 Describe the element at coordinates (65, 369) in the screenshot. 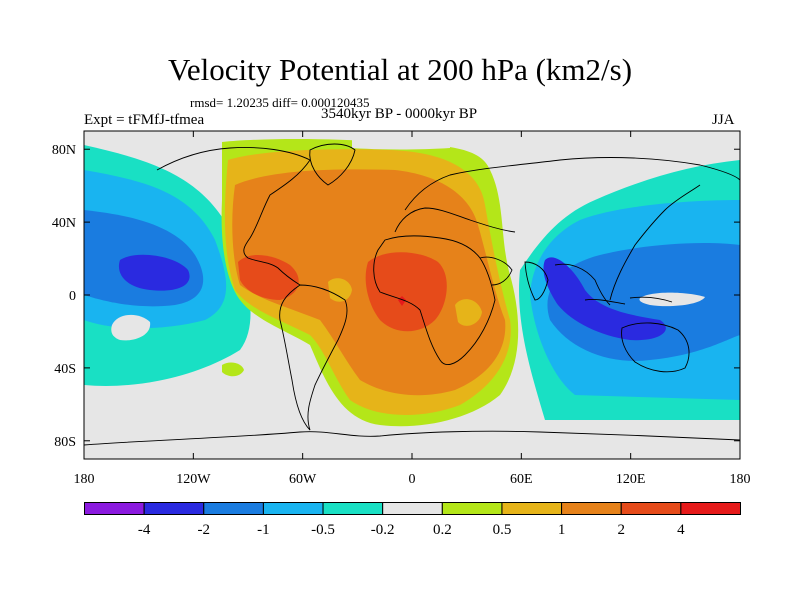

I see `lat-tick-label: 40S` at that location.